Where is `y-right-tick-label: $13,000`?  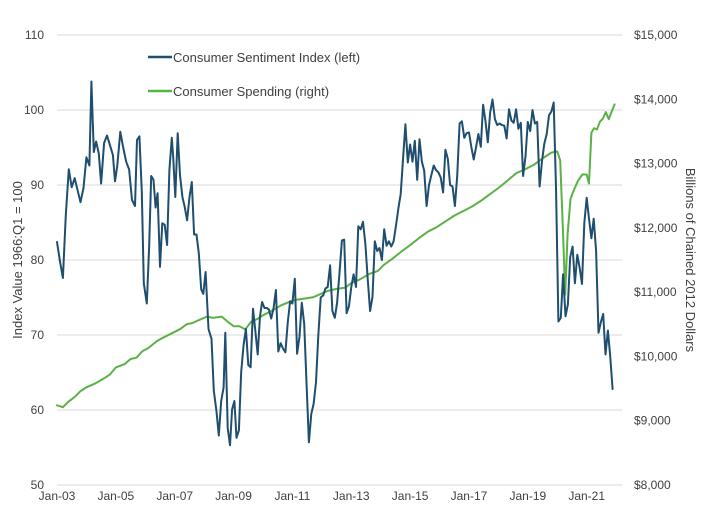
y-right-tick-label: $13,000 is located at coordinates (656, 164).